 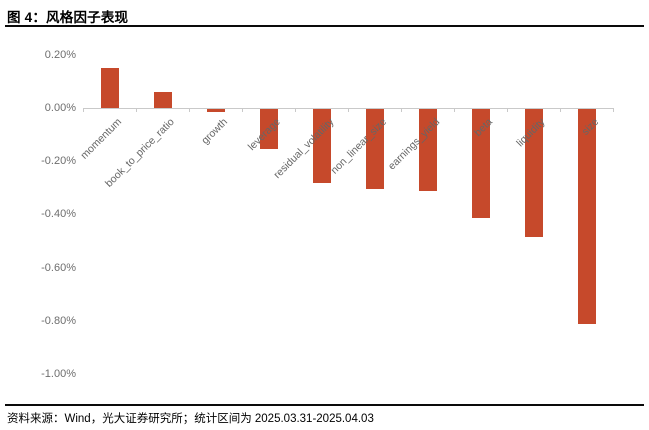 I want to click on bar-book_to_price_ratio, so click(x=162, y=100).